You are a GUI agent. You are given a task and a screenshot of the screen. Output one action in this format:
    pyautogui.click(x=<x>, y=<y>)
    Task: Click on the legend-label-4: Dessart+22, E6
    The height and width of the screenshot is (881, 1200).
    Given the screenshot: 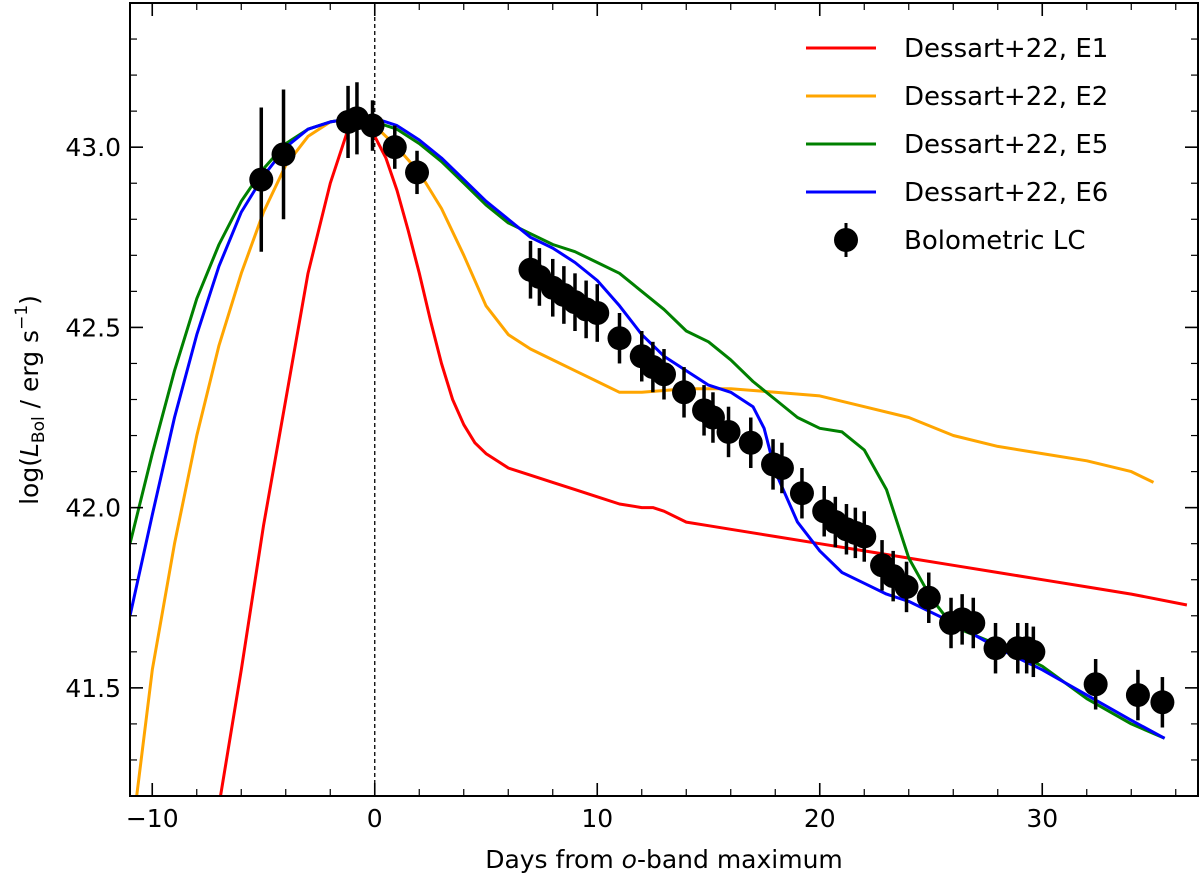 What is the action you would take?
    pyautogui.click(x=1006, y=193)
    